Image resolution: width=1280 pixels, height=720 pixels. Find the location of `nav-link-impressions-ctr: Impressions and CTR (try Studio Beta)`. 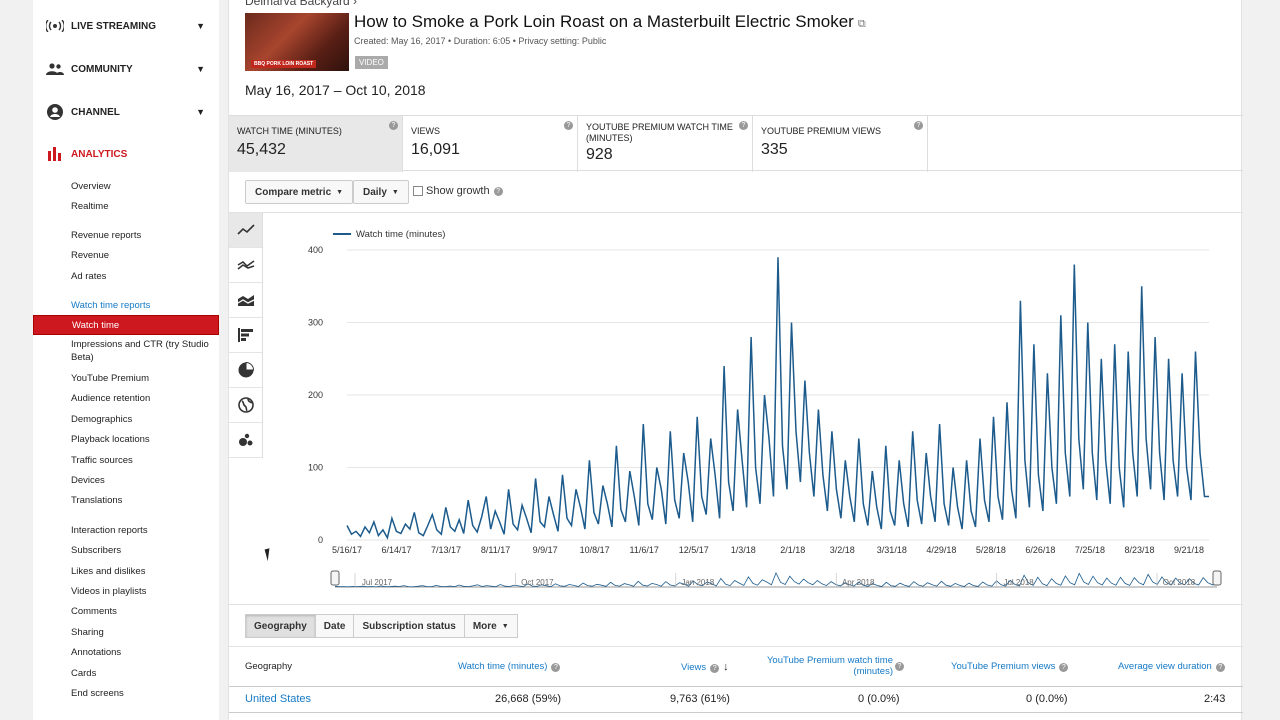

nav-link-impressions-ctr: Impressions and CTR (try Studio Beta) is located at coordinates (140, 351).